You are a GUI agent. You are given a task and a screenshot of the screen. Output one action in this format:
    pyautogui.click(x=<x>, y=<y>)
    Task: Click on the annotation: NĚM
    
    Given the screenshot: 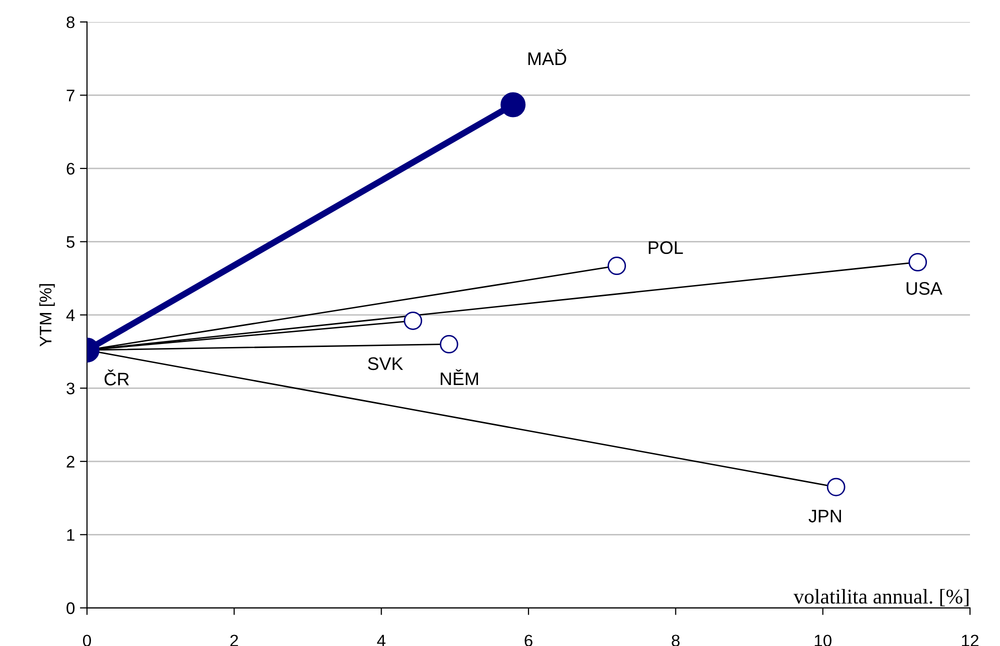 What is the action you would take?
    pyautogui.click(x=459, y=377)
    